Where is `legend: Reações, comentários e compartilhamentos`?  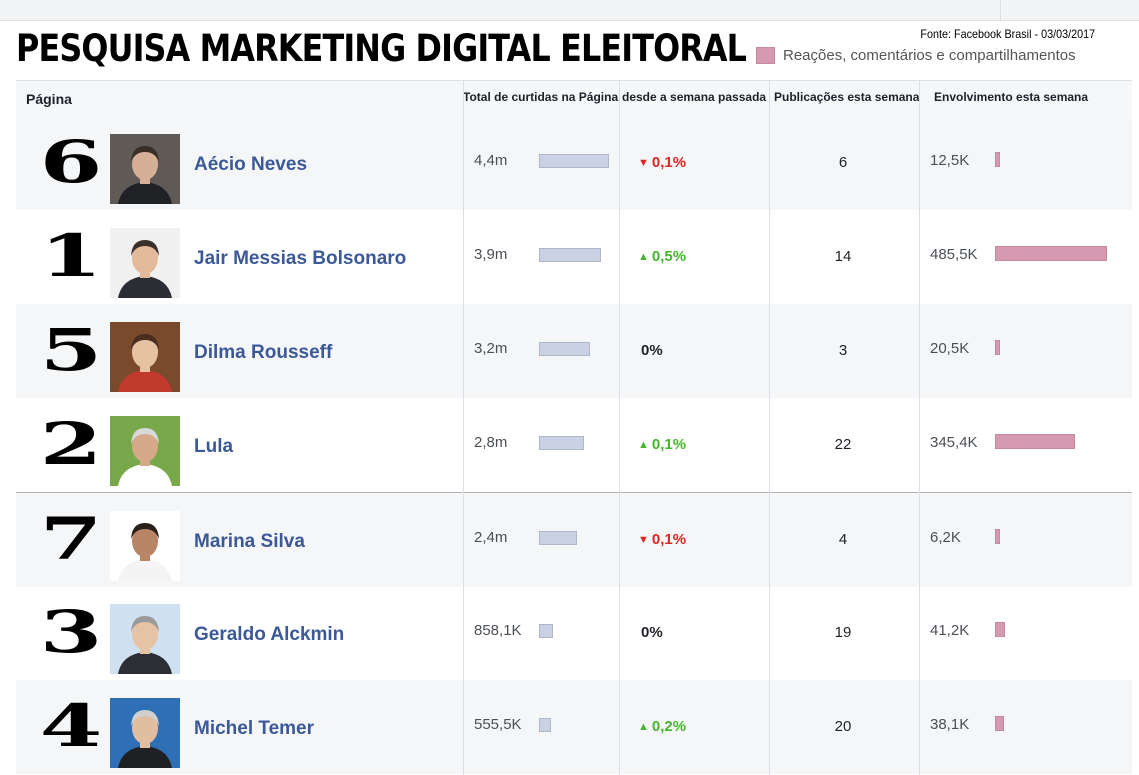
legend: Reações, comentários e compartilhamentos is located at coordinates (916, 55).